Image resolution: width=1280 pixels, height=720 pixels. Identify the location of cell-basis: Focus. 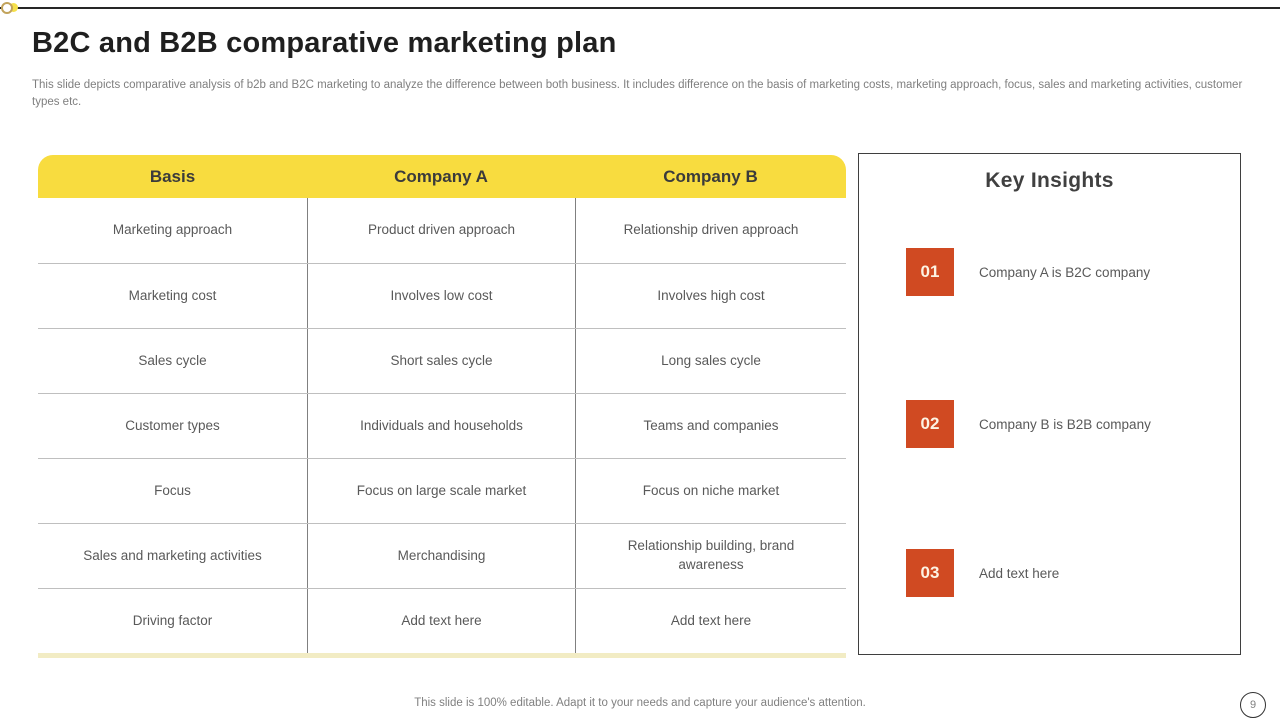
(172, 490).